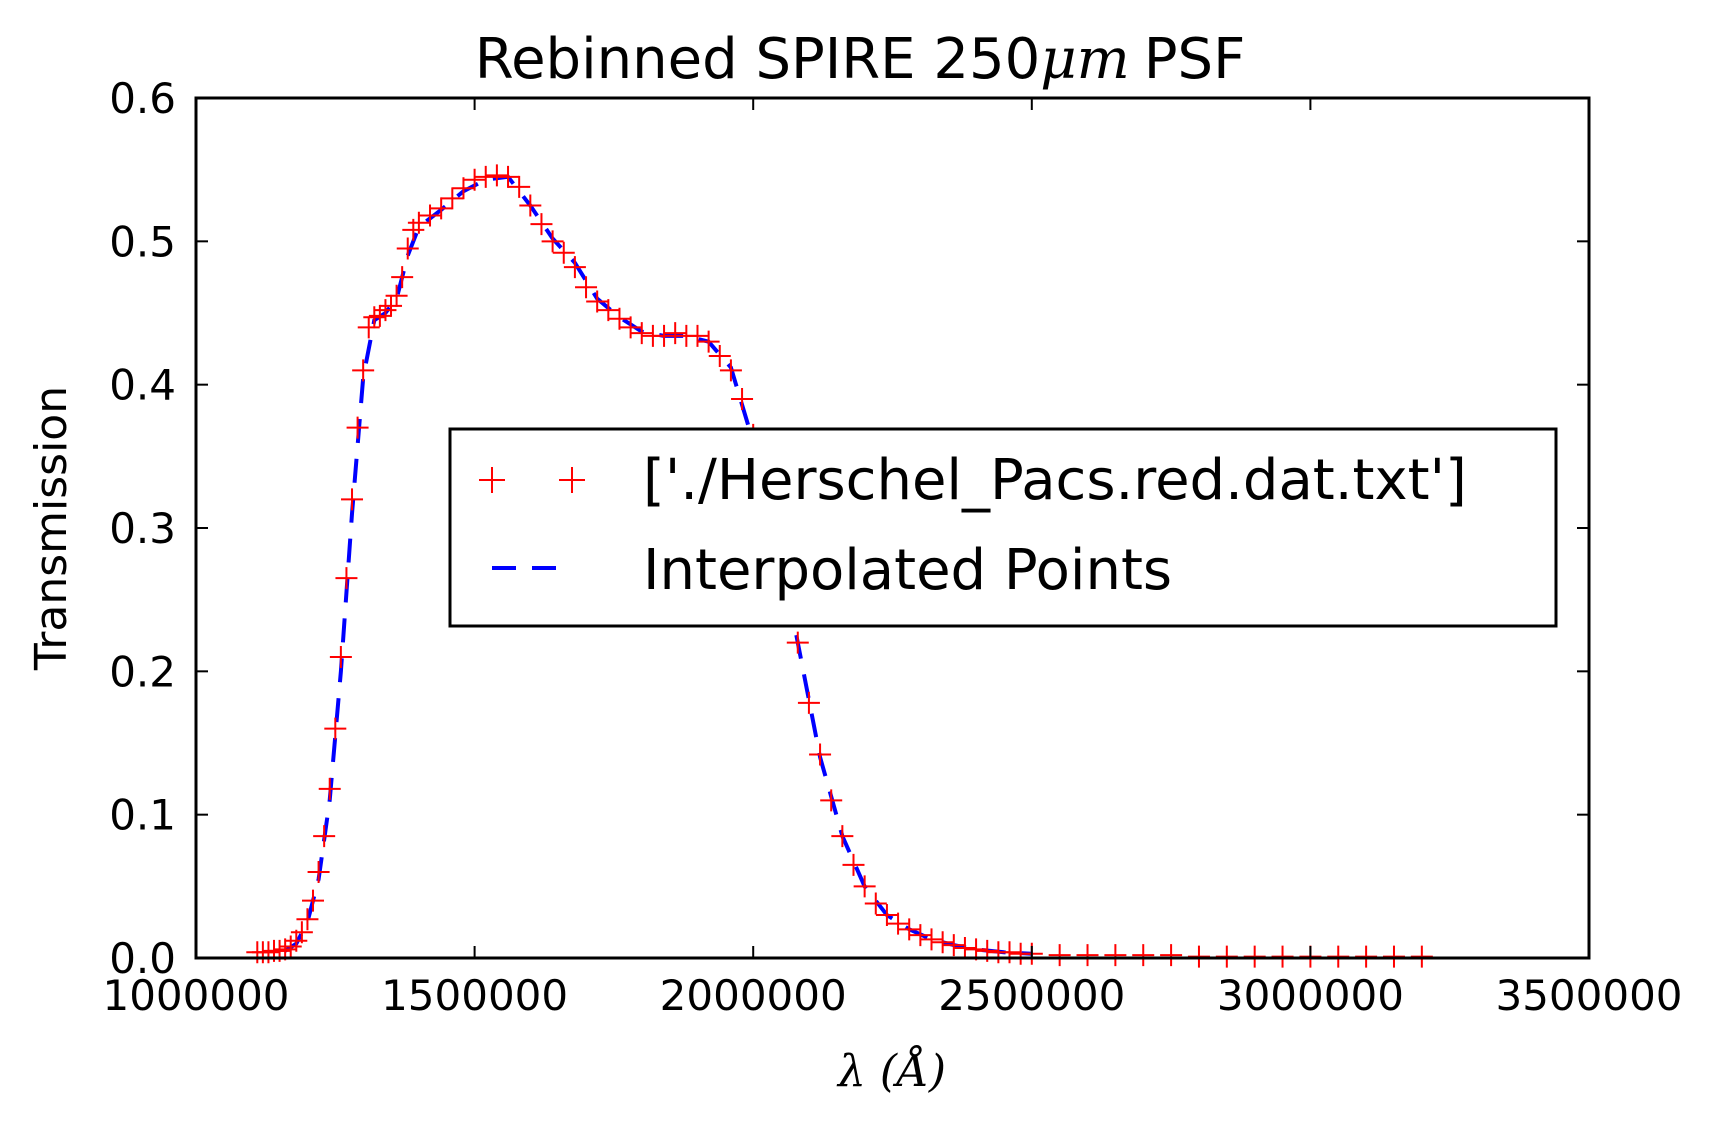  I want to click on legend-label-interpolated: Interpolated Points, so click(907, 570).